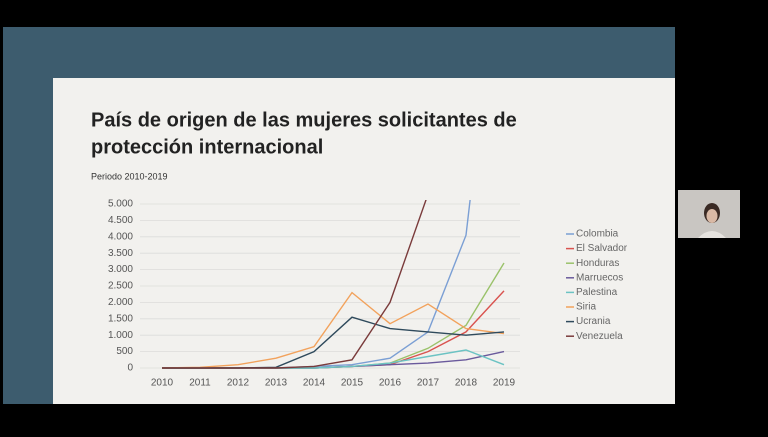  What do you see at coordinates (428, 383) in the screenshot?
I see `x-tick-label: 2017` at bounding box center [428, 383].